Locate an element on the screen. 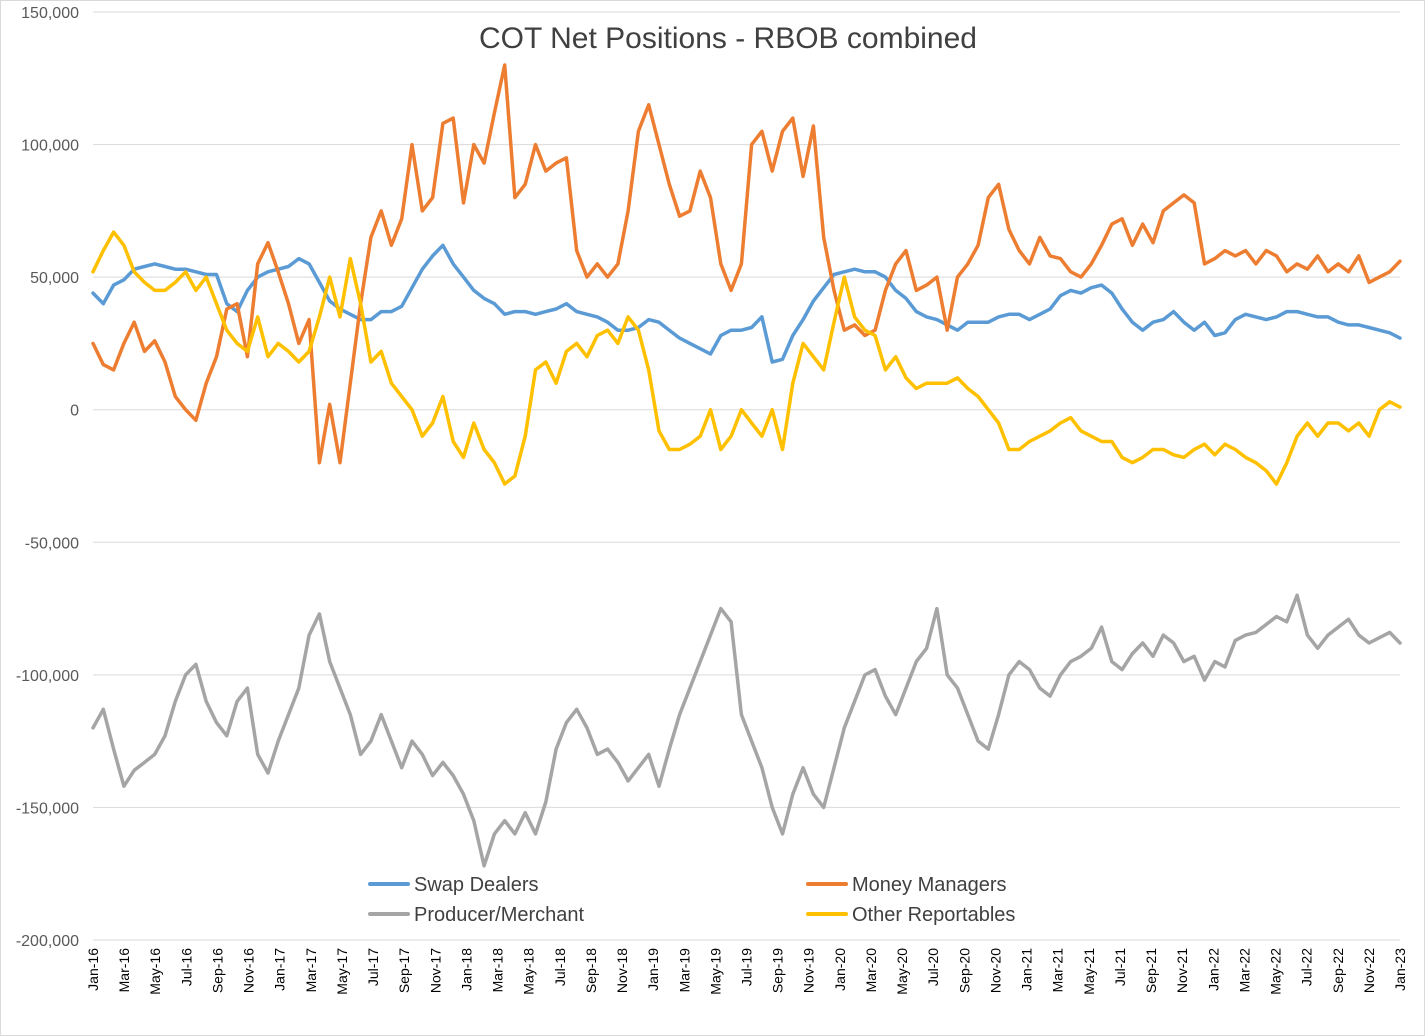 Image resolution: width=1425 pixels, height=1036 pixels. x-tick-label: Jul-22 is located at coordinates (1307, 967).